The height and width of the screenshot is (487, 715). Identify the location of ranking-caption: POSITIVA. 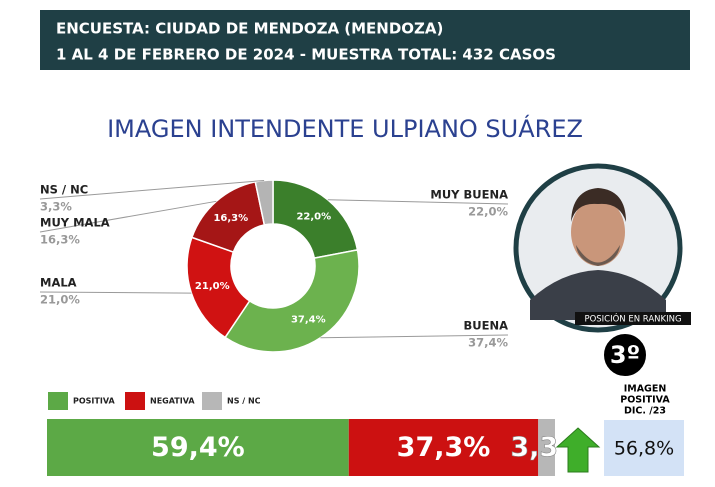
(645, 400).